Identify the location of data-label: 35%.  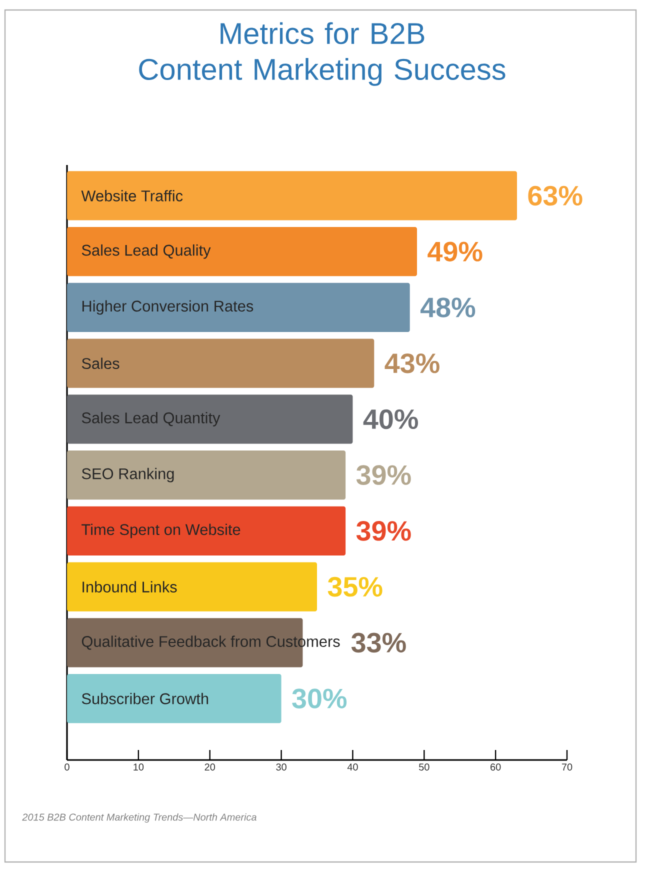
(355, 586).